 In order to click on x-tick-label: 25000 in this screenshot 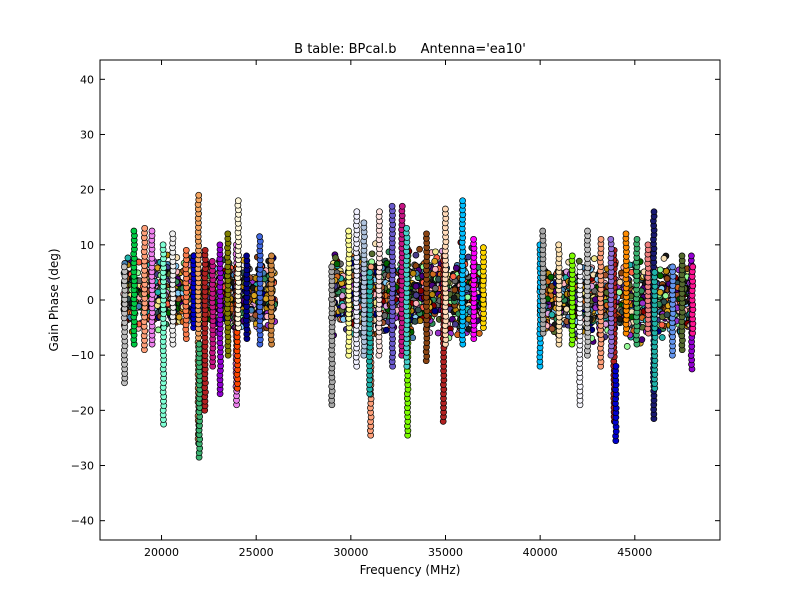, I will do `click(256, 552)`.